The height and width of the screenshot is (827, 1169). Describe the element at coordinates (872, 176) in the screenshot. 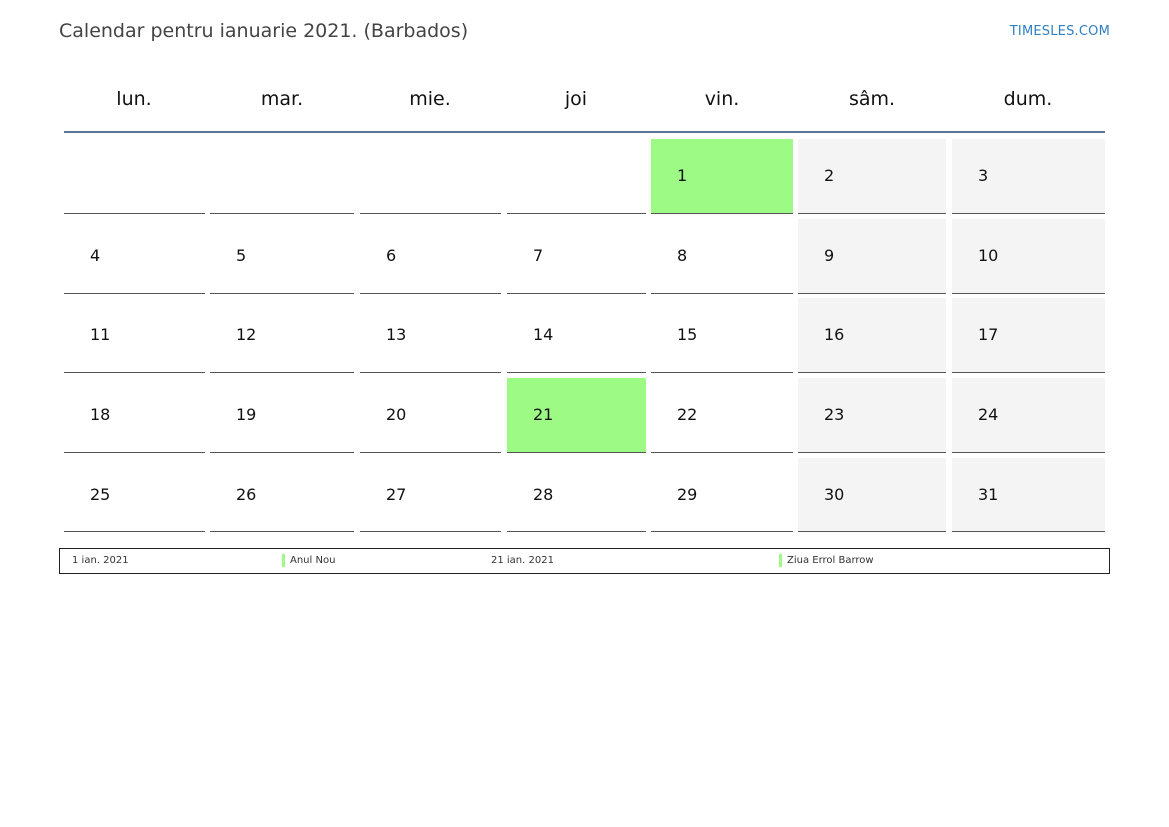

I see `weekend-day-cell: 2` at that location.